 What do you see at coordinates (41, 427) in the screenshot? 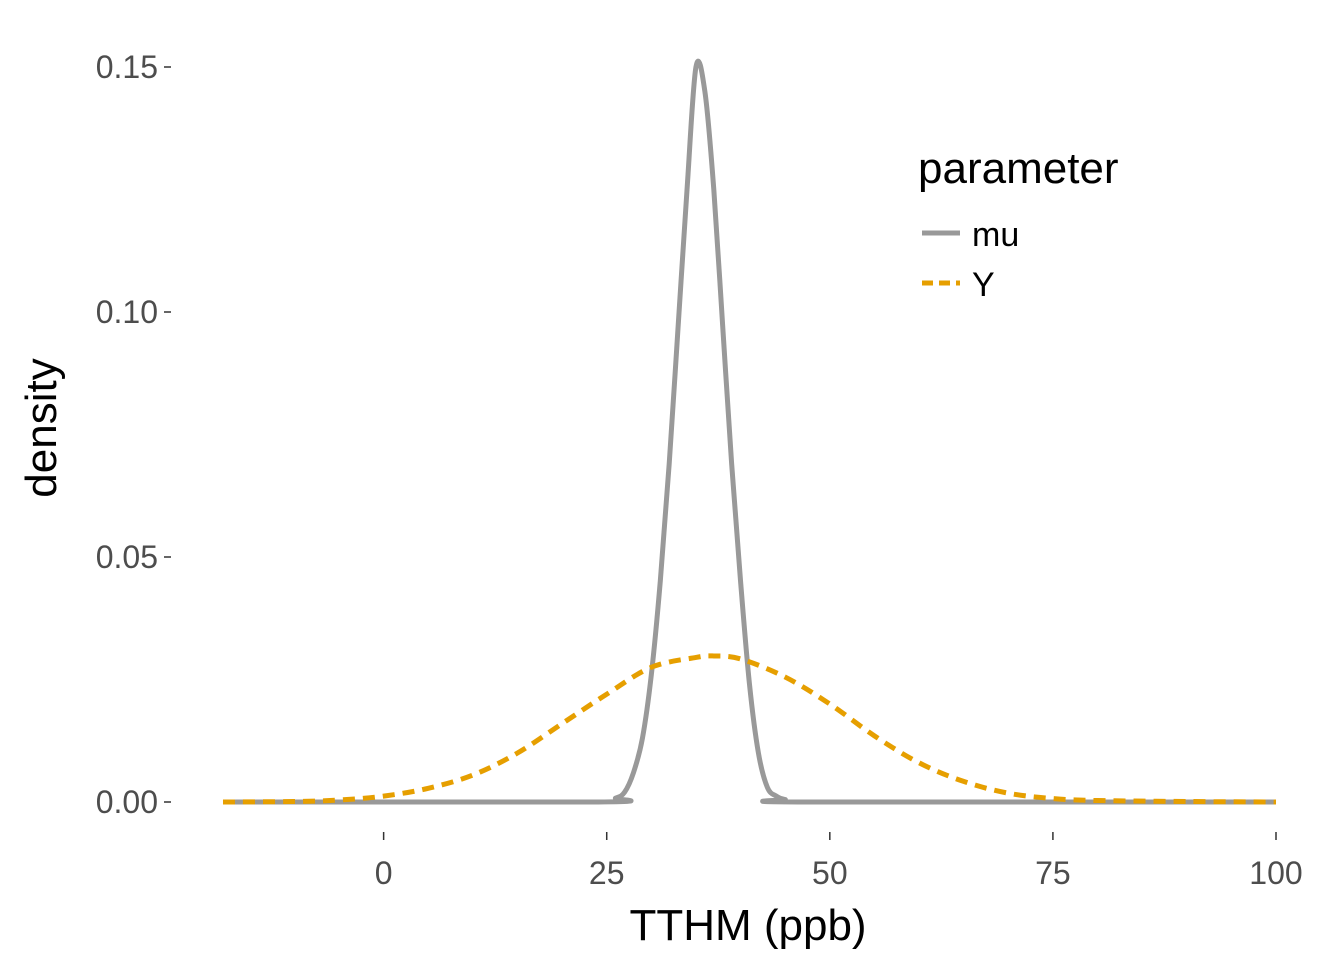
I see `y-axis-title: density` at bounding box center [41, 427].